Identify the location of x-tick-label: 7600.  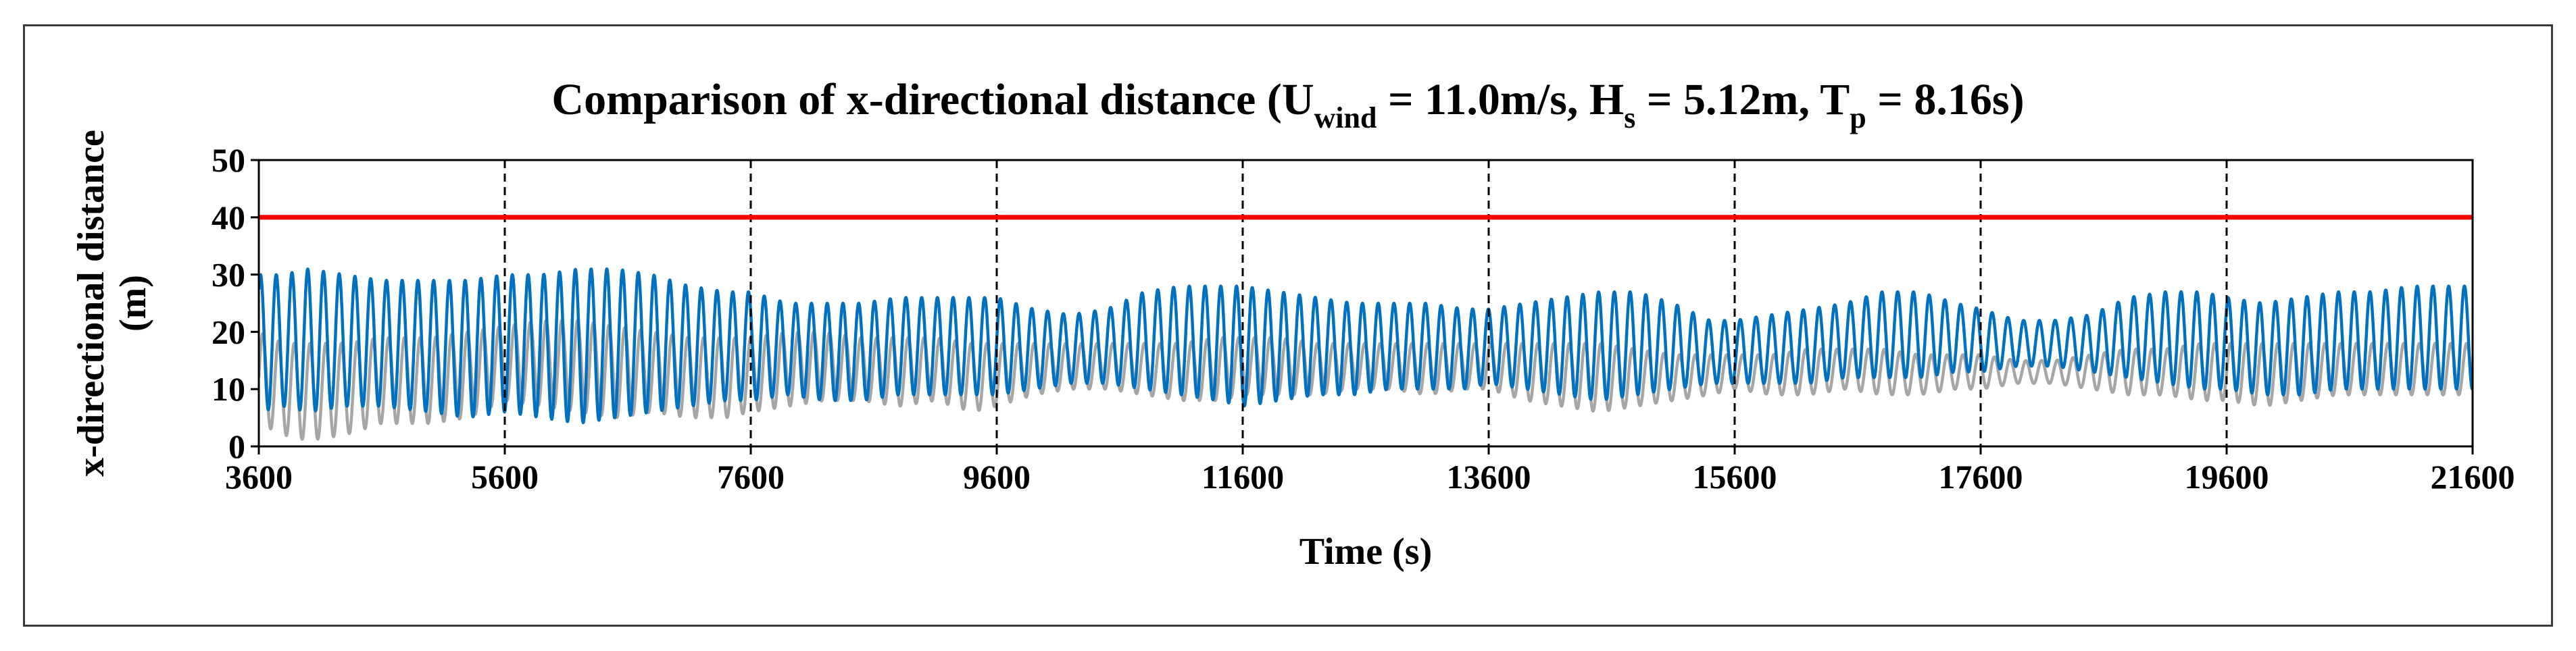
(751, 477).